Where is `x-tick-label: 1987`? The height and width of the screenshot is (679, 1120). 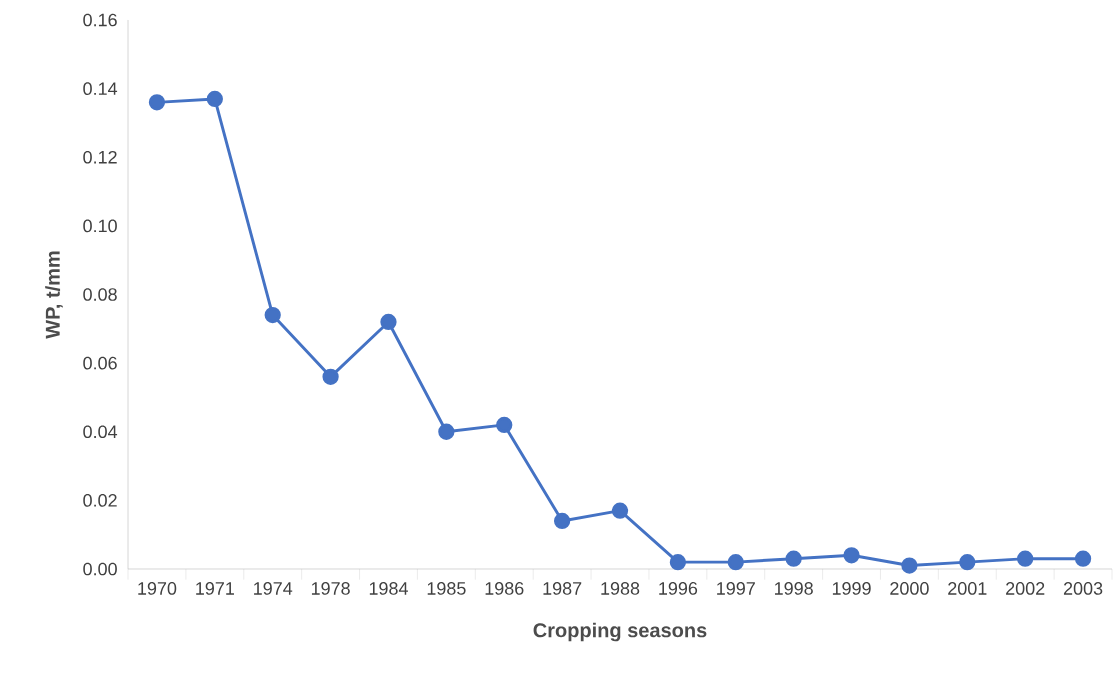
x-tick-label: 1987 is located at coordinates (562, 588).